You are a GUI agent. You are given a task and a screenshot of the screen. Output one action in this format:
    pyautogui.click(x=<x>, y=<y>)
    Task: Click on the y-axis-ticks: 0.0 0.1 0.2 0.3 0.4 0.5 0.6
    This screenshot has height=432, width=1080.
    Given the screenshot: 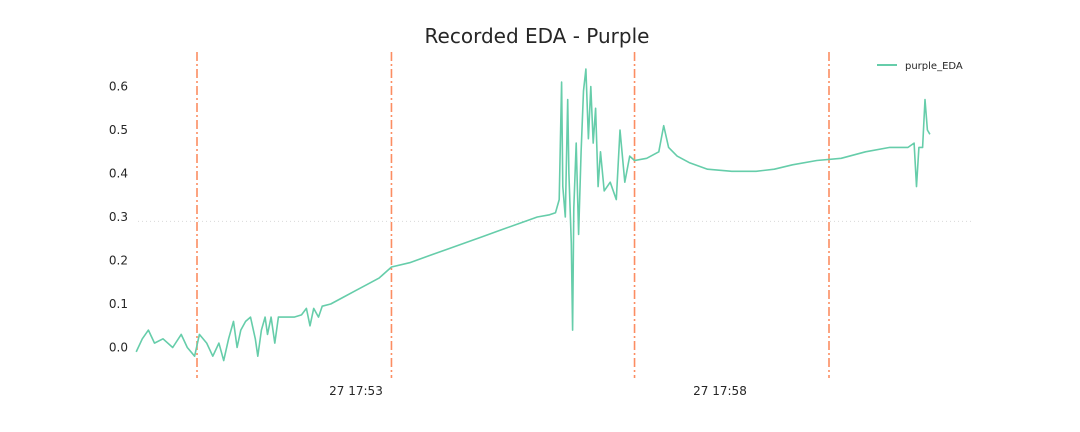 What is the action you would take?
    pyautogui.click(x=118, y=217)
    